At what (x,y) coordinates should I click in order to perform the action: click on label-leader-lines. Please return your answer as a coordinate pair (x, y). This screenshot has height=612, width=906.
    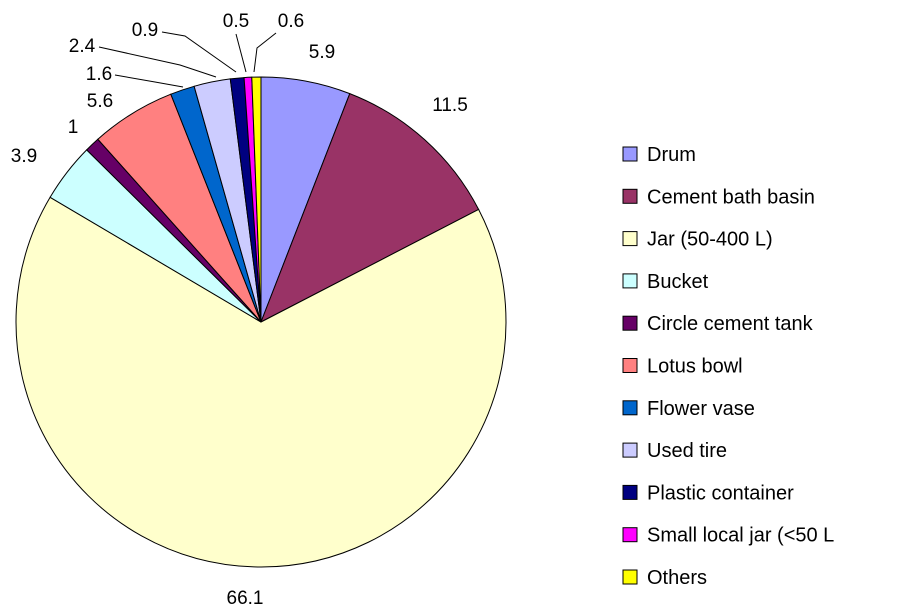
    Looking at the image, I should click on (187, 59).